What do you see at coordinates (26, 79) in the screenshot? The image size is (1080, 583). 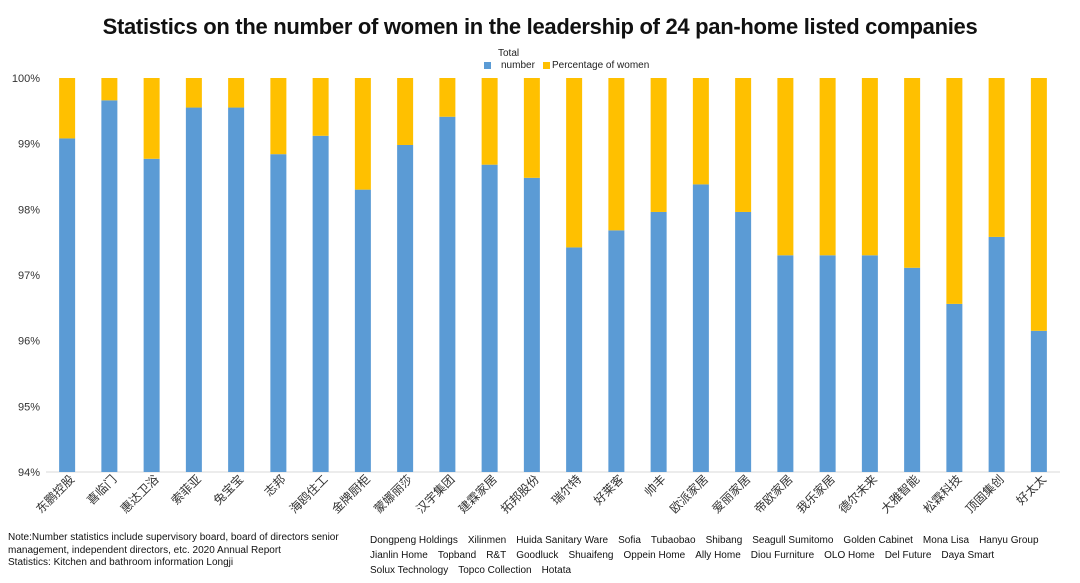 I see `y-tick-label: 100%` at bounding box center [26, 79].